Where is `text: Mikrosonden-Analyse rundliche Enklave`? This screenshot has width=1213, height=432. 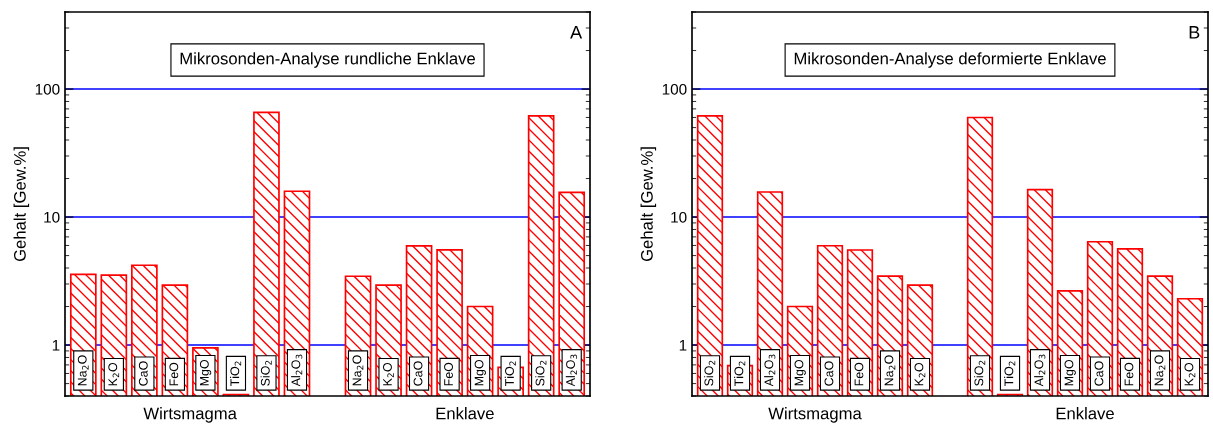
text: Mikrosonden-Analyse rundliche Enklave is located at coordinates (327, 60).